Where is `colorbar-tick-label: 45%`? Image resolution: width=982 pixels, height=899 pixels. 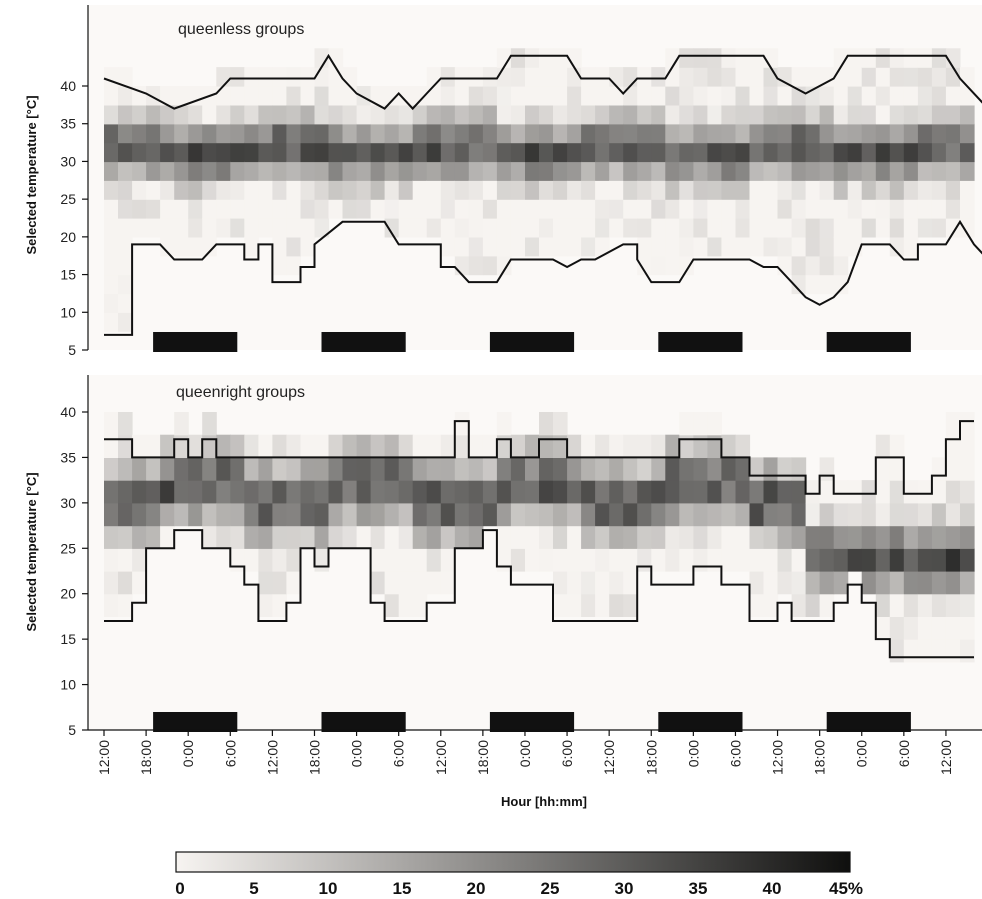
colorbar-tick-label: 45% is located at coordinates (846, 888).